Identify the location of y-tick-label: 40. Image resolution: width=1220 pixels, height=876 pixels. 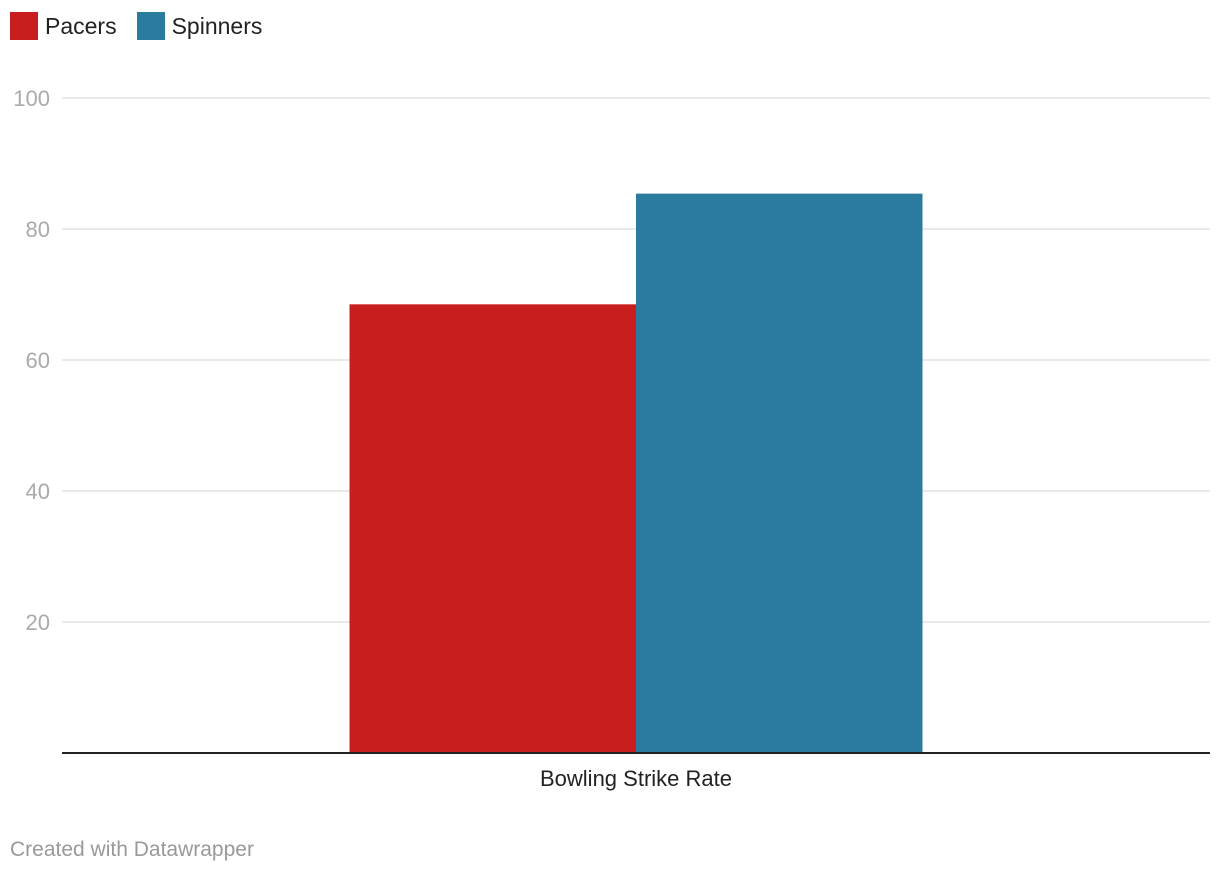
(38, 491).